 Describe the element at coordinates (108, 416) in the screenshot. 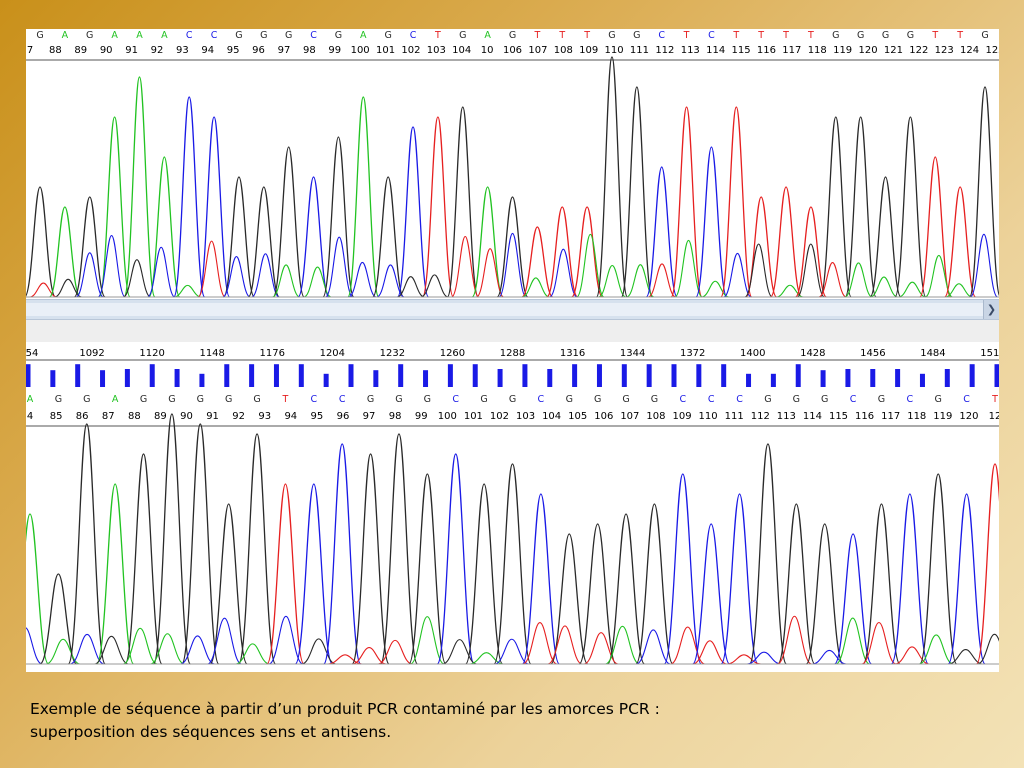

I see `position-label-reverse: 87` at that location.